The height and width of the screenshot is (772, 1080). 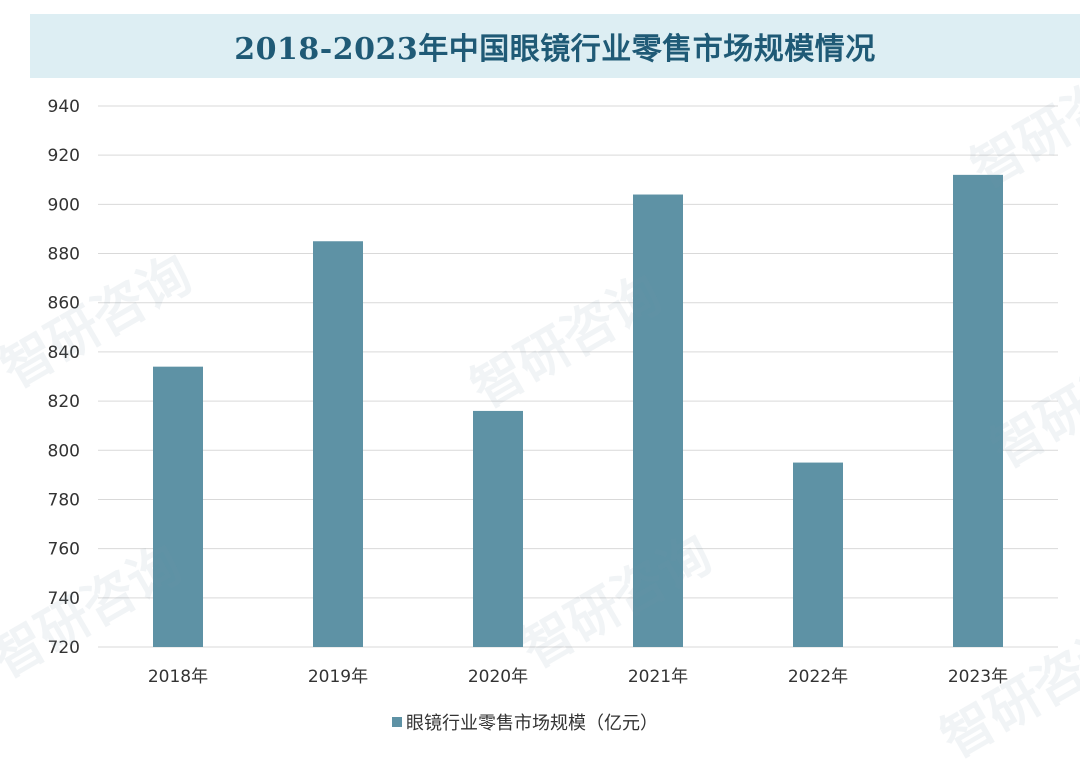 I want to click on legend: 眼镜行业零售市场规模（亿元）, so click(x=525, y=722).